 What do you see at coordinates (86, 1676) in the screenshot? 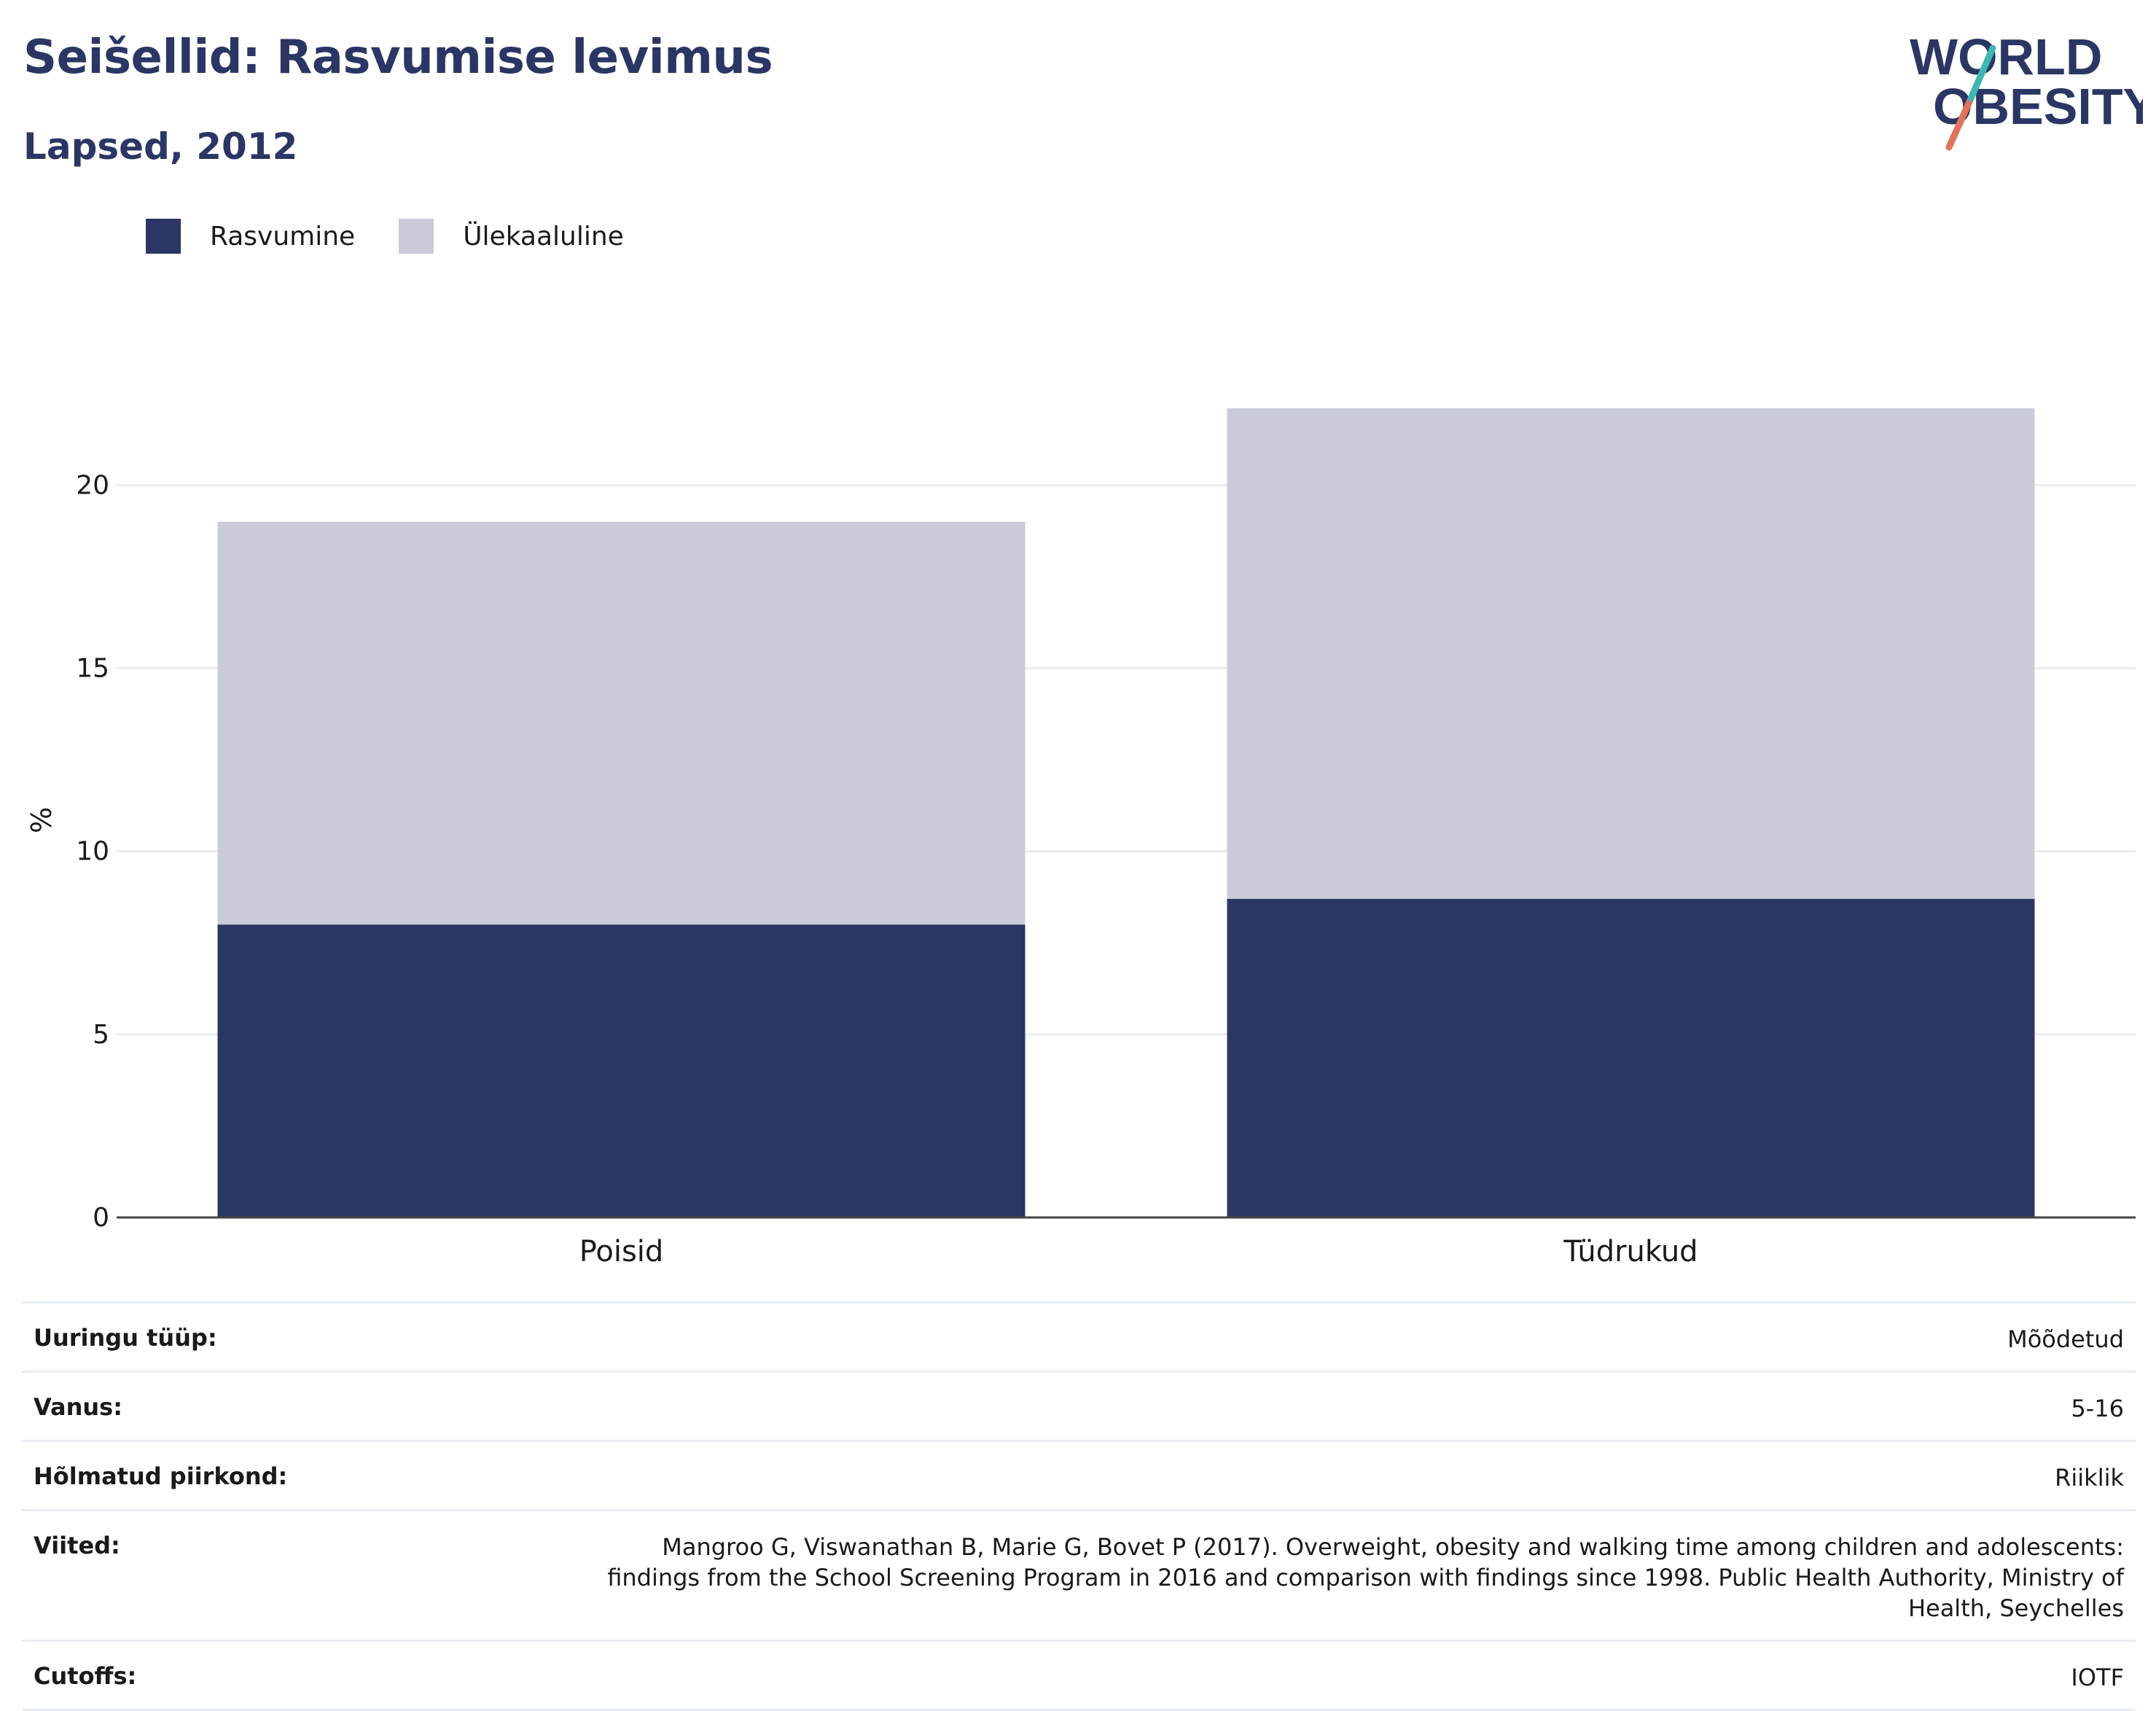
I see `meta-key: Cutoffs:` at bounding box center [86, 1676].